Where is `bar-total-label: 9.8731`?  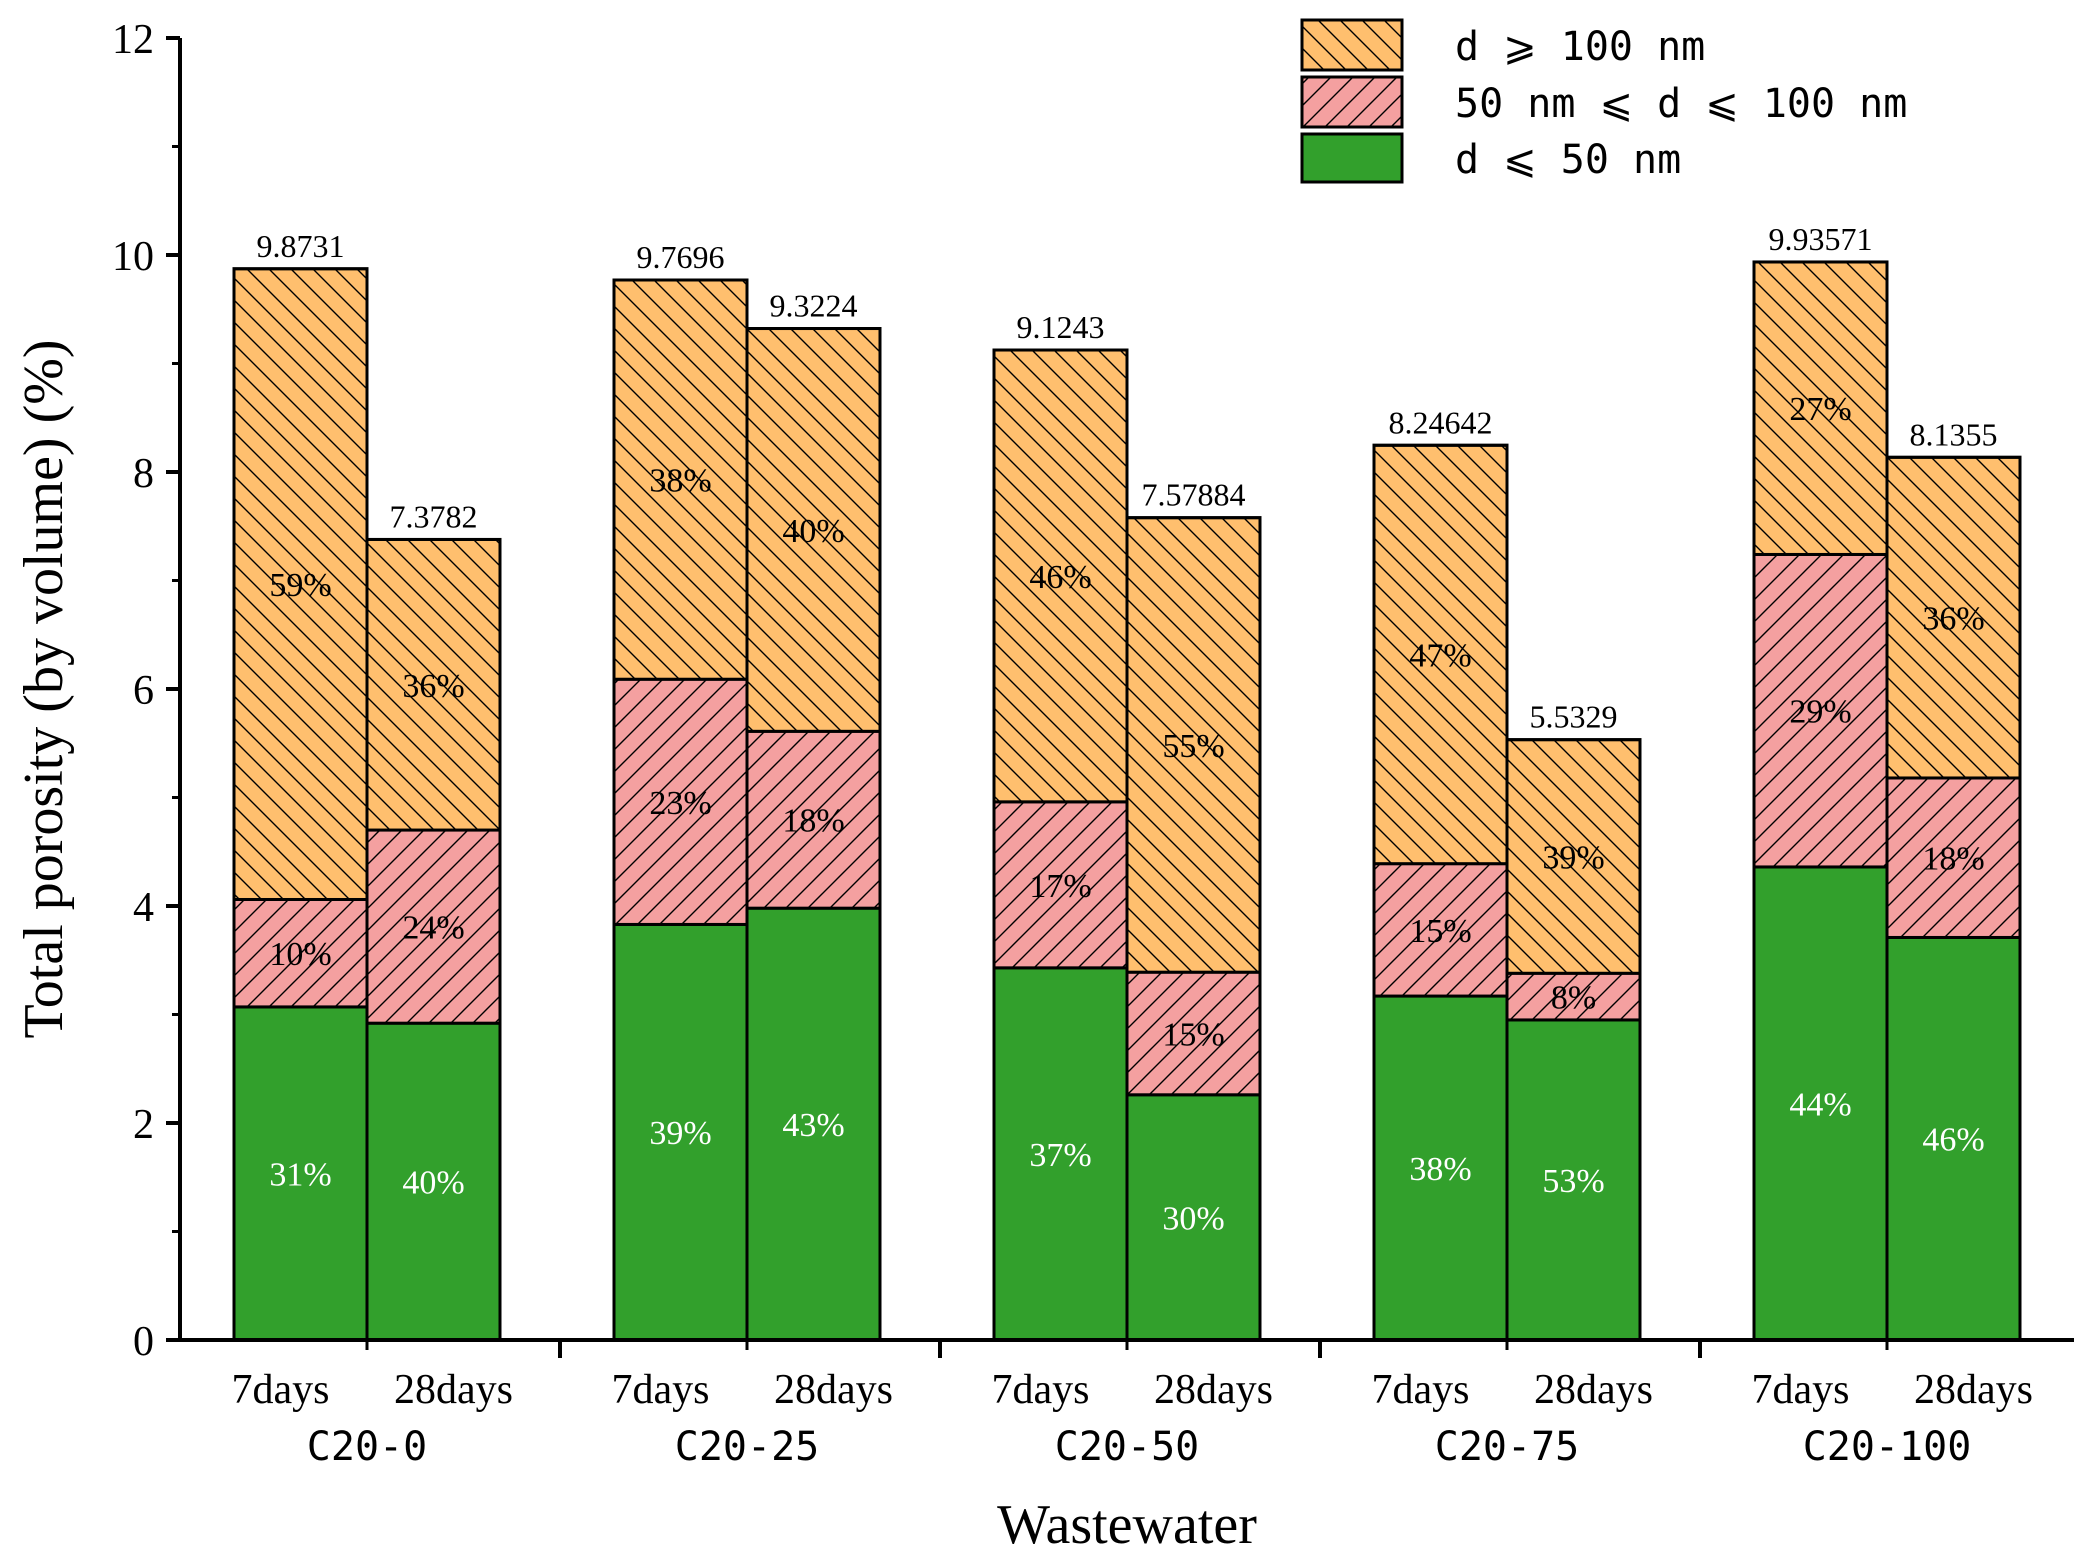 bar-total-label: 9.8731 is located at coordinates (301, 246).